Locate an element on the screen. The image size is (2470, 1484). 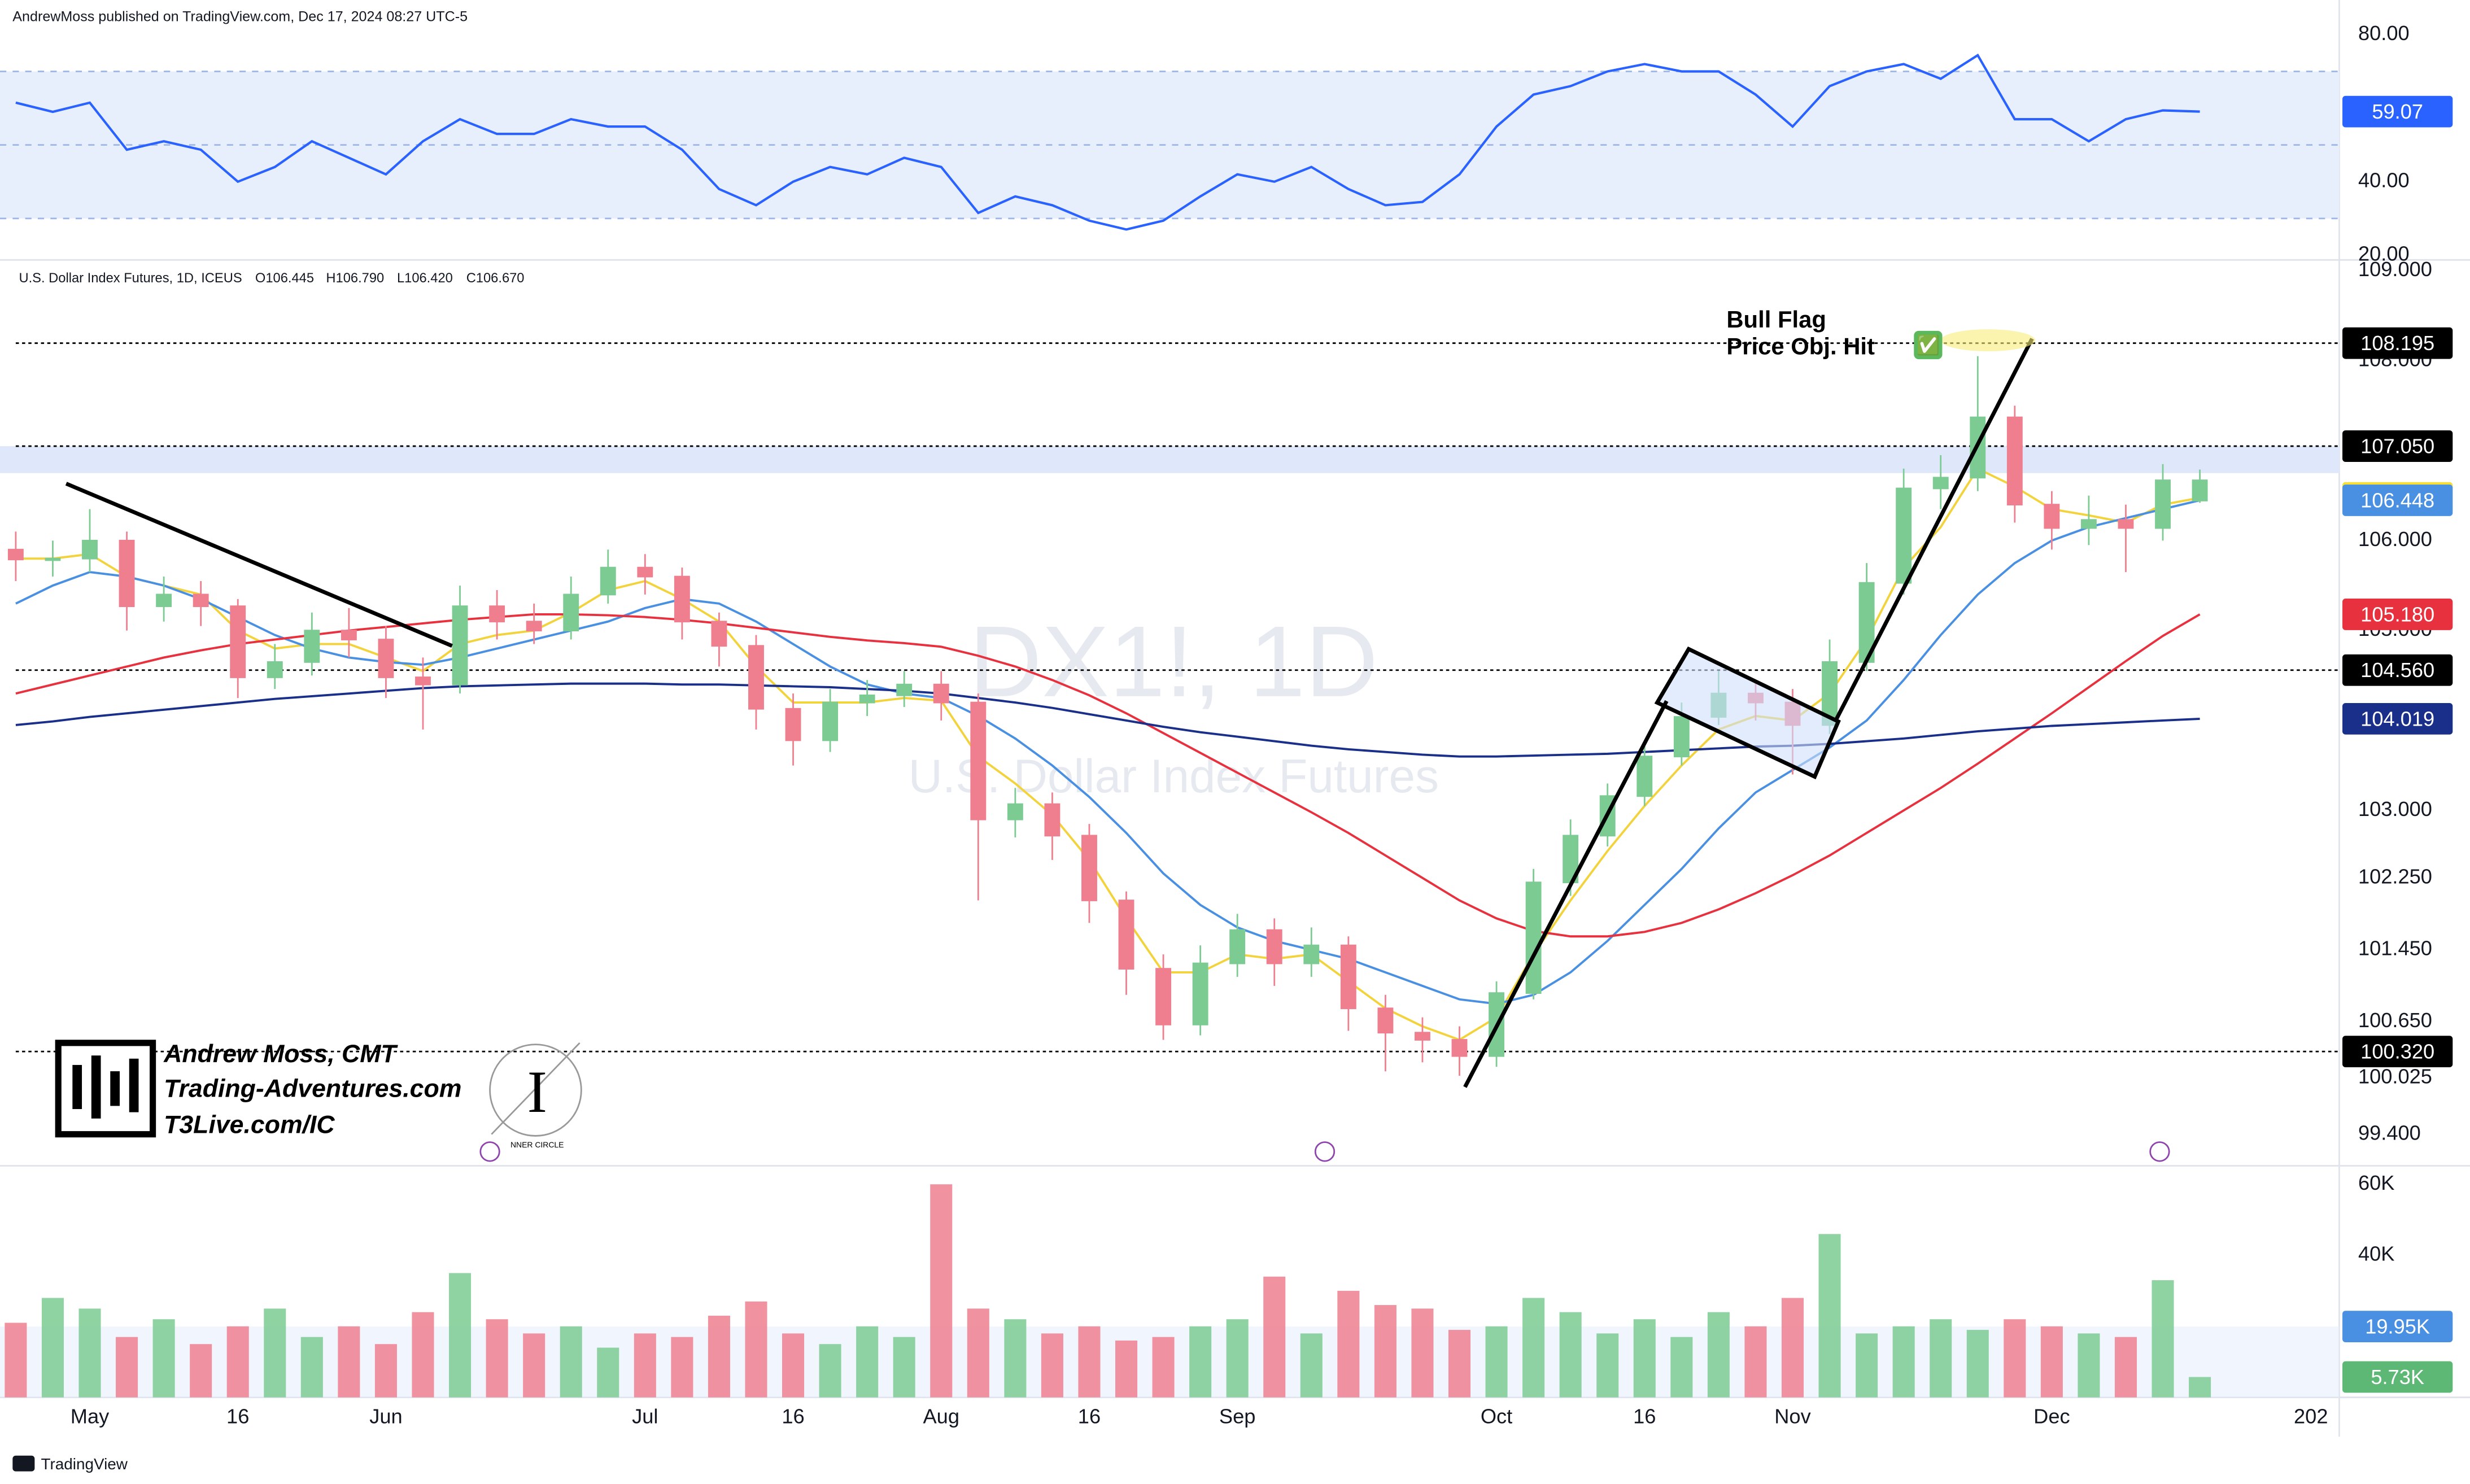
x-tick-label: Jun is located at coordinates (386, 1416).